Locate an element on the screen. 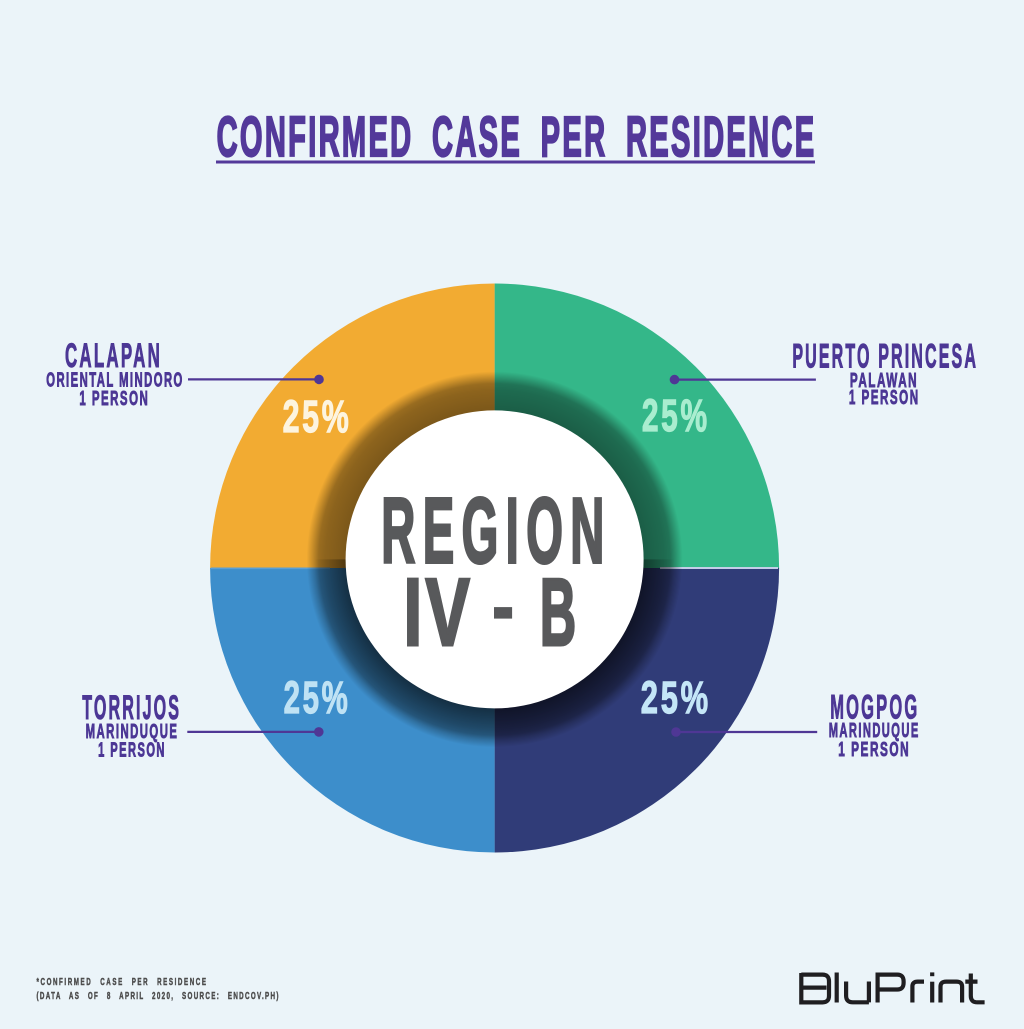 Image resolution: width=1024 pixels, height=1029 pixels. svg-text: MOGPOG is located at coordinates (874, 707).